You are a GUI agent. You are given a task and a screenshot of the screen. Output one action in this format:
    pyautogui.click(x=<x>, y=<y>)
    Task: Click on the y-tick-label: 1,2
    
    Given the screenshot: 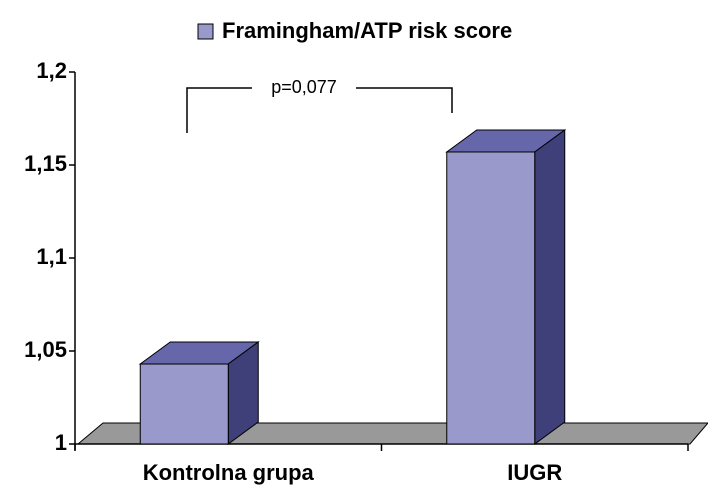 What is the action you would take?
    pyautogui.click(x=51, y=70)
    